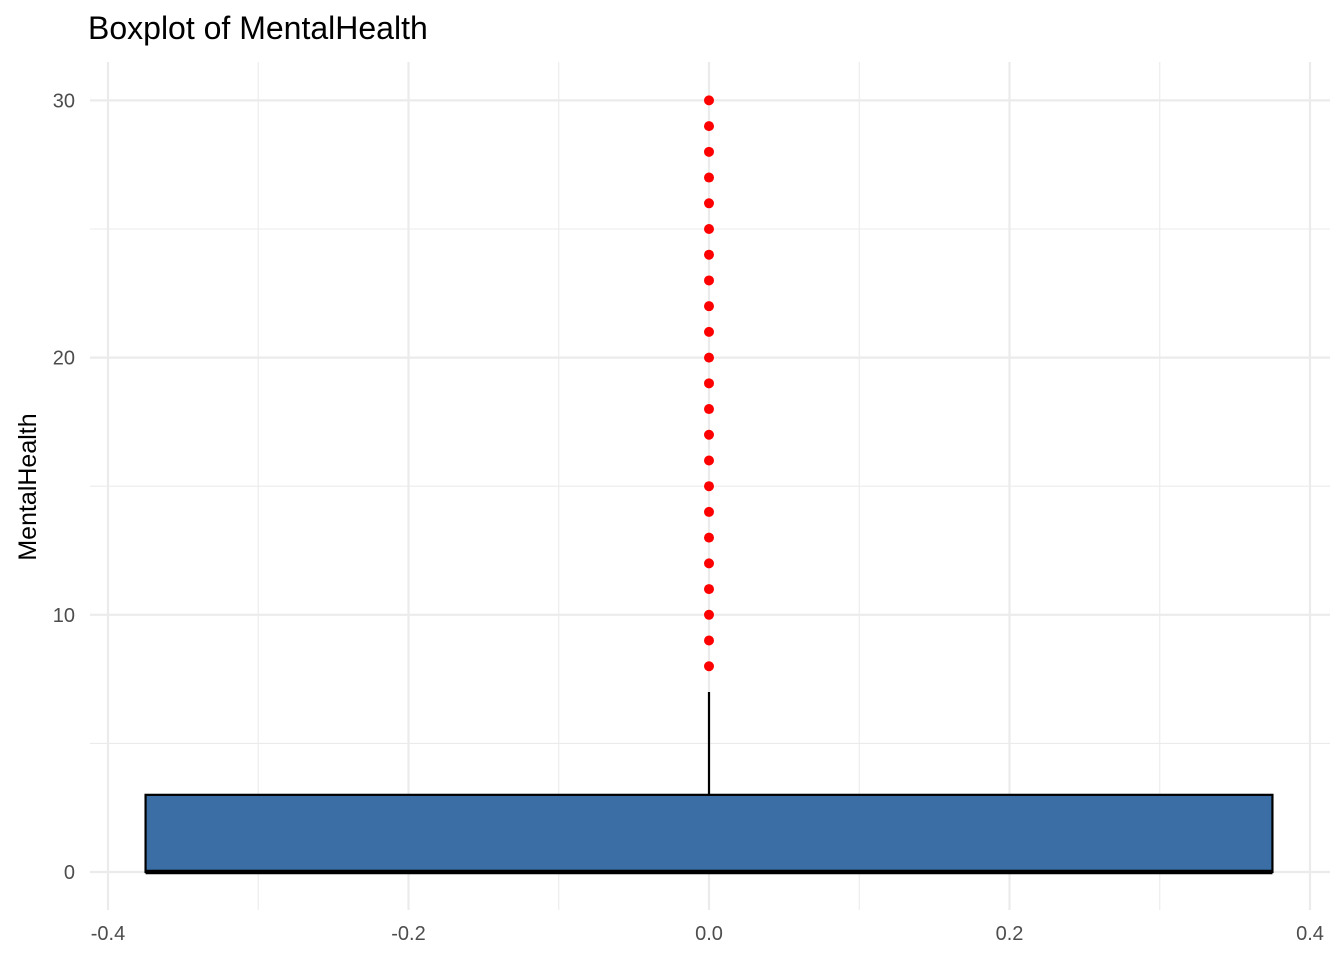  I want to click on y-tick-label: 0, so click(69, 873).